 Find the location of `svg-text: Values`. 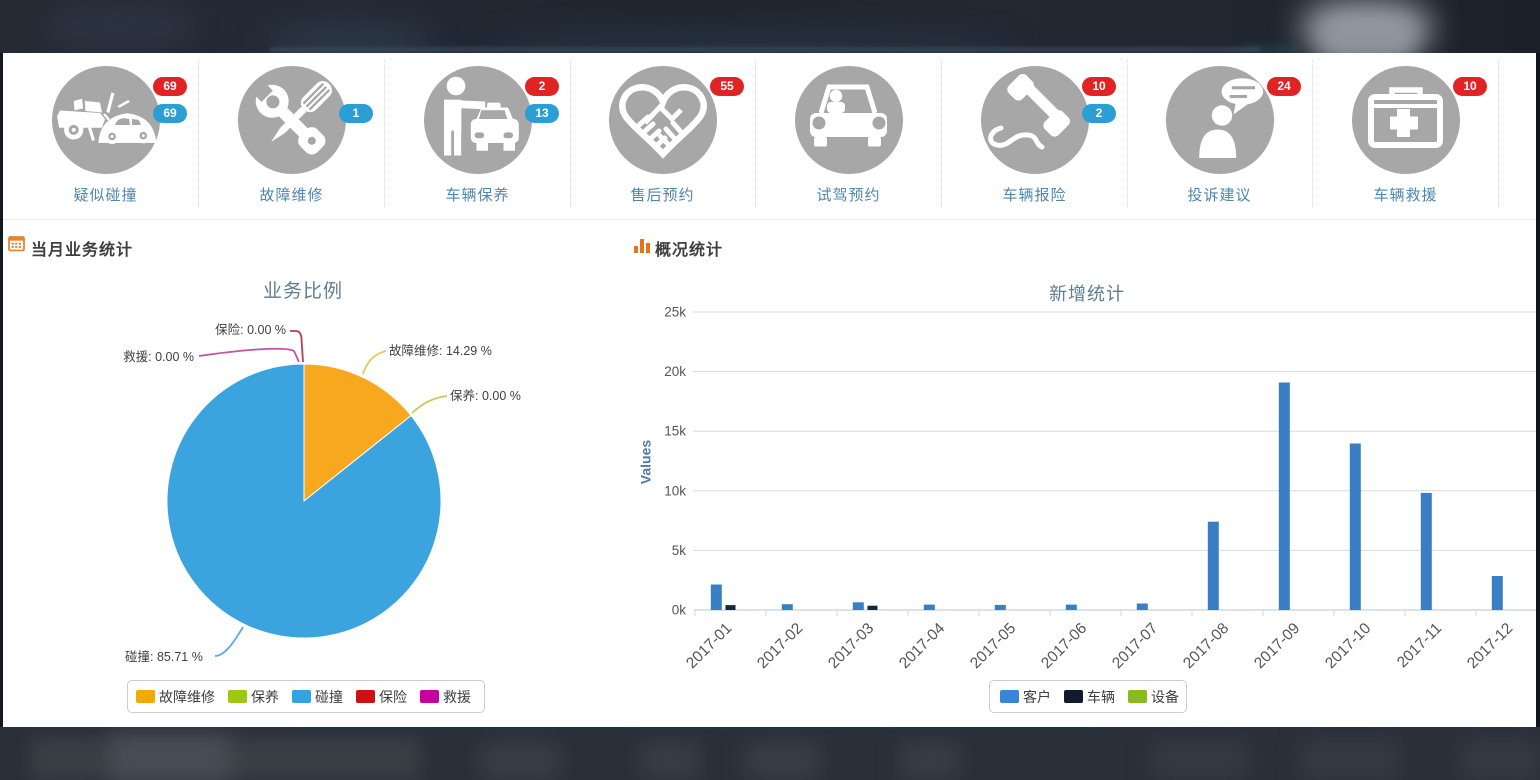

svg-text: Values is located at coordinates (646, 462).